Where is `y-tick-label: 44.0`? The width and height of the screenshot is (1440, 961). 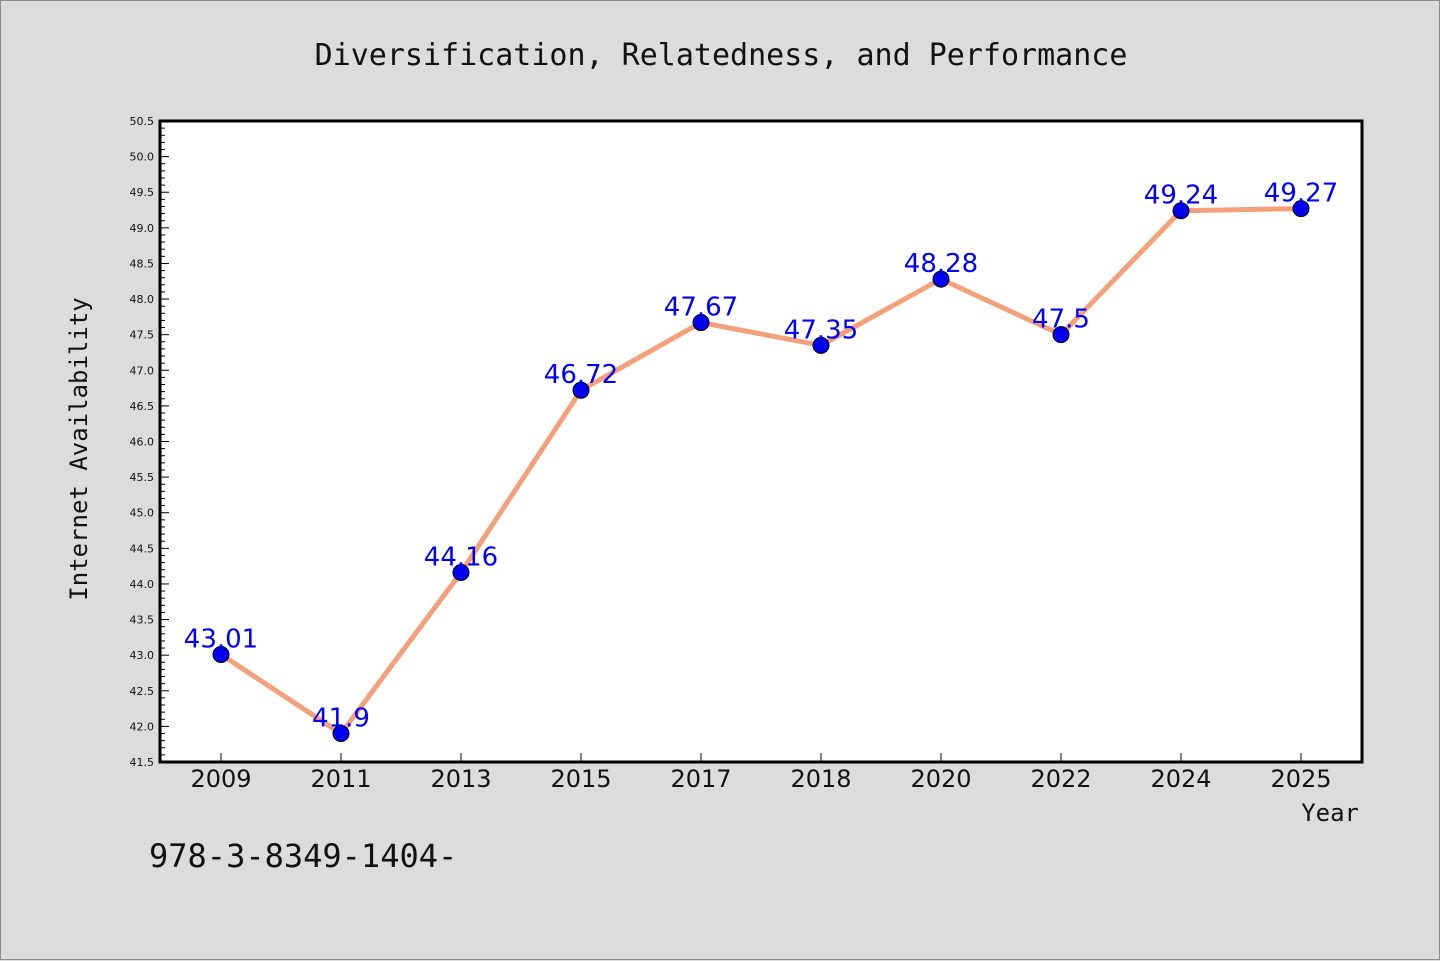
y-tick-label: 44.0 is located at coordinates (142, 584).